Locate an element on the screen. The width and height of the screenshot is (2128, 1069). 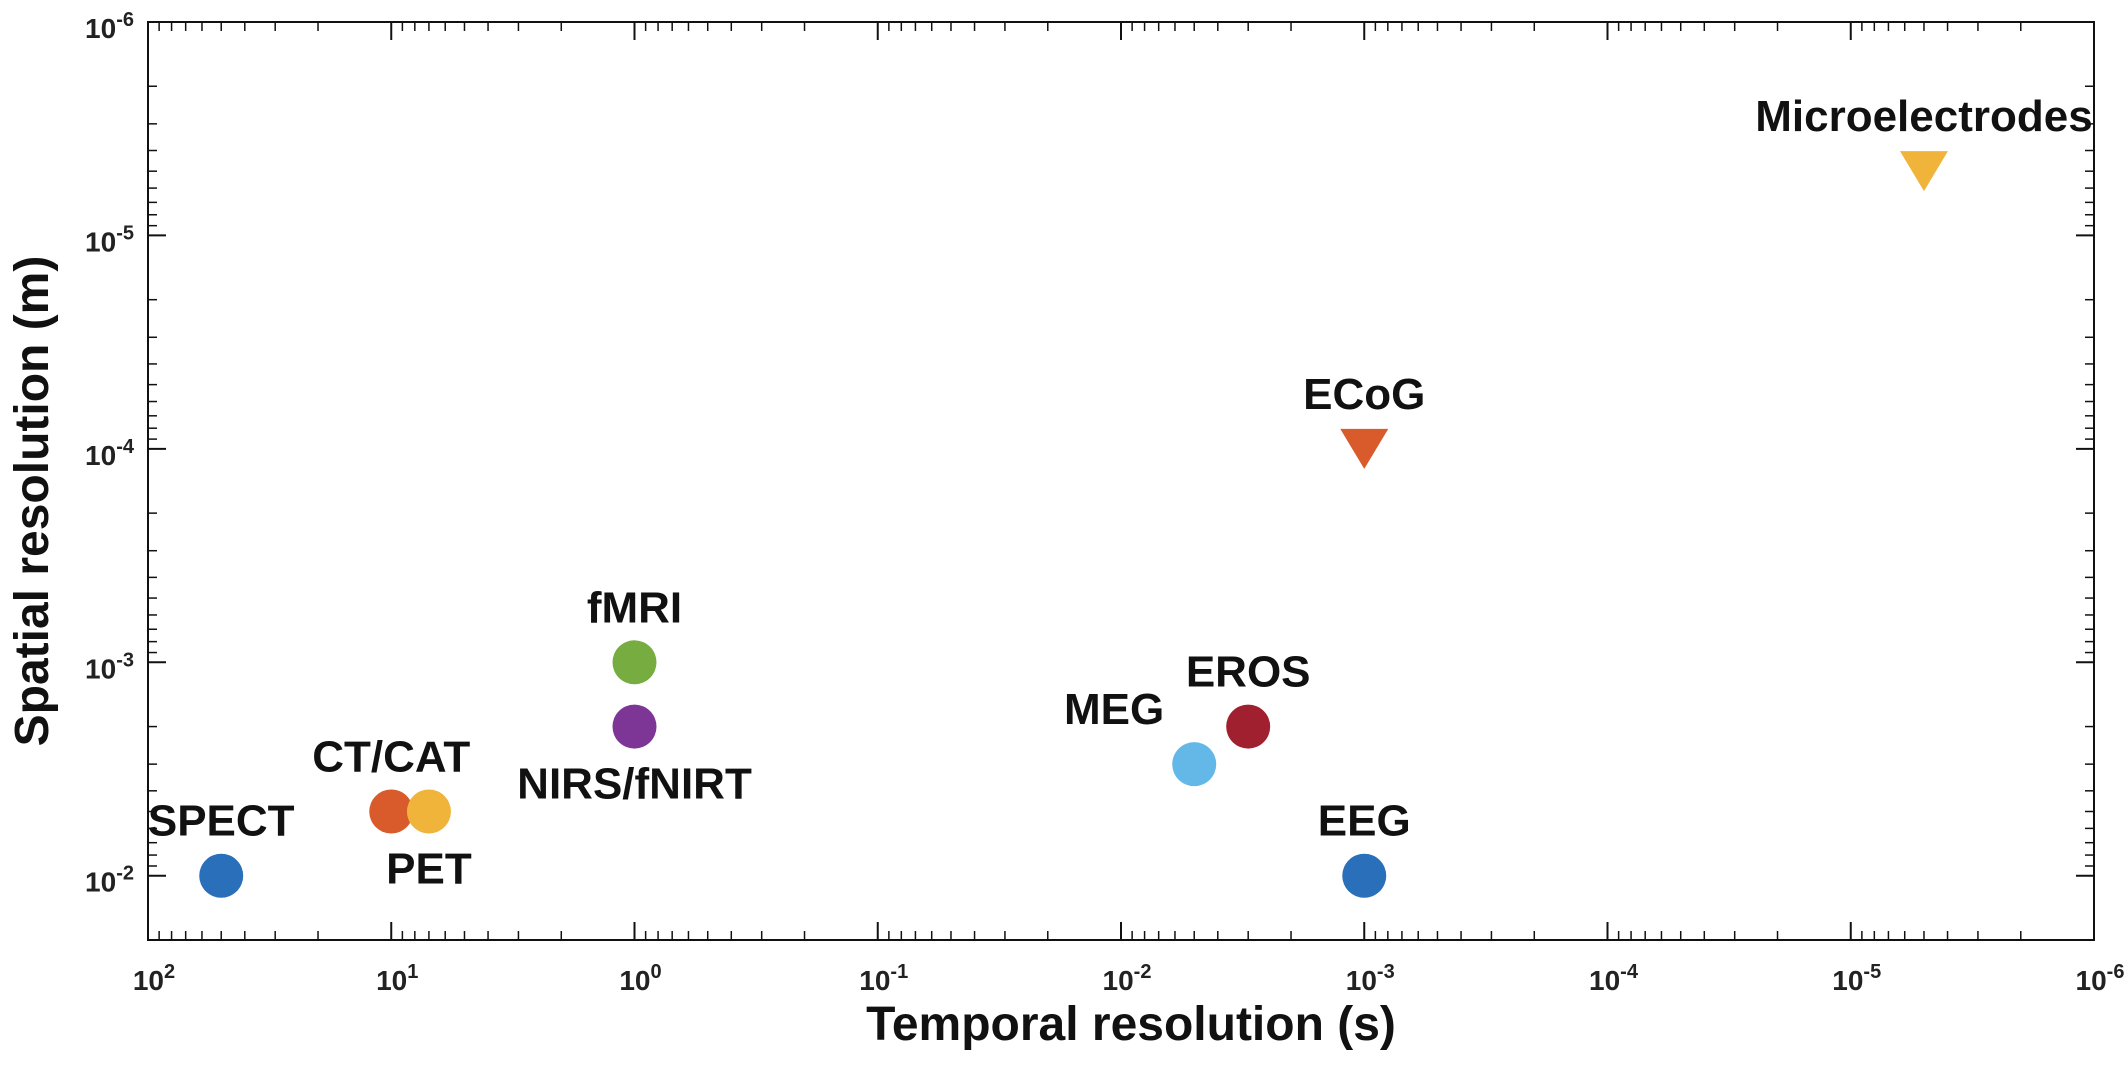
x-tick-label: 10⁻² is located at coordinates (1127, 978).